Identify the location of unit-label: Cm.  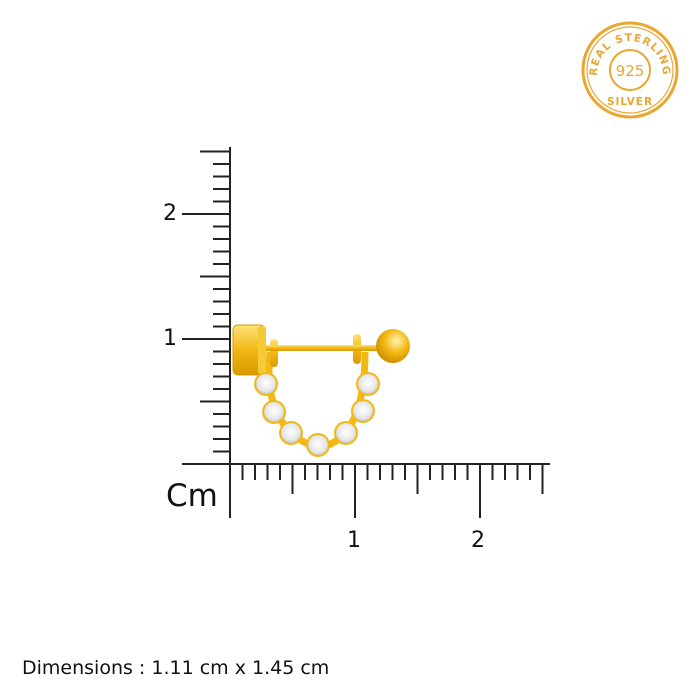
(192, 496).